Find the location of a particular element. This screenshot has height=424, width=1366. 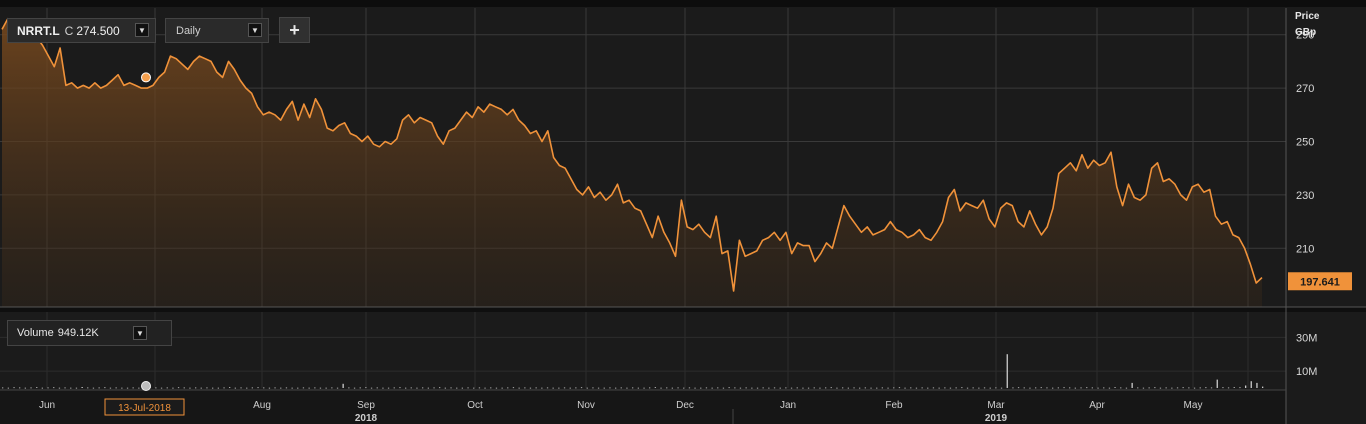

volume-indicator-selector: Volume 949.12K ▼ is located at coordinates (89, 333).